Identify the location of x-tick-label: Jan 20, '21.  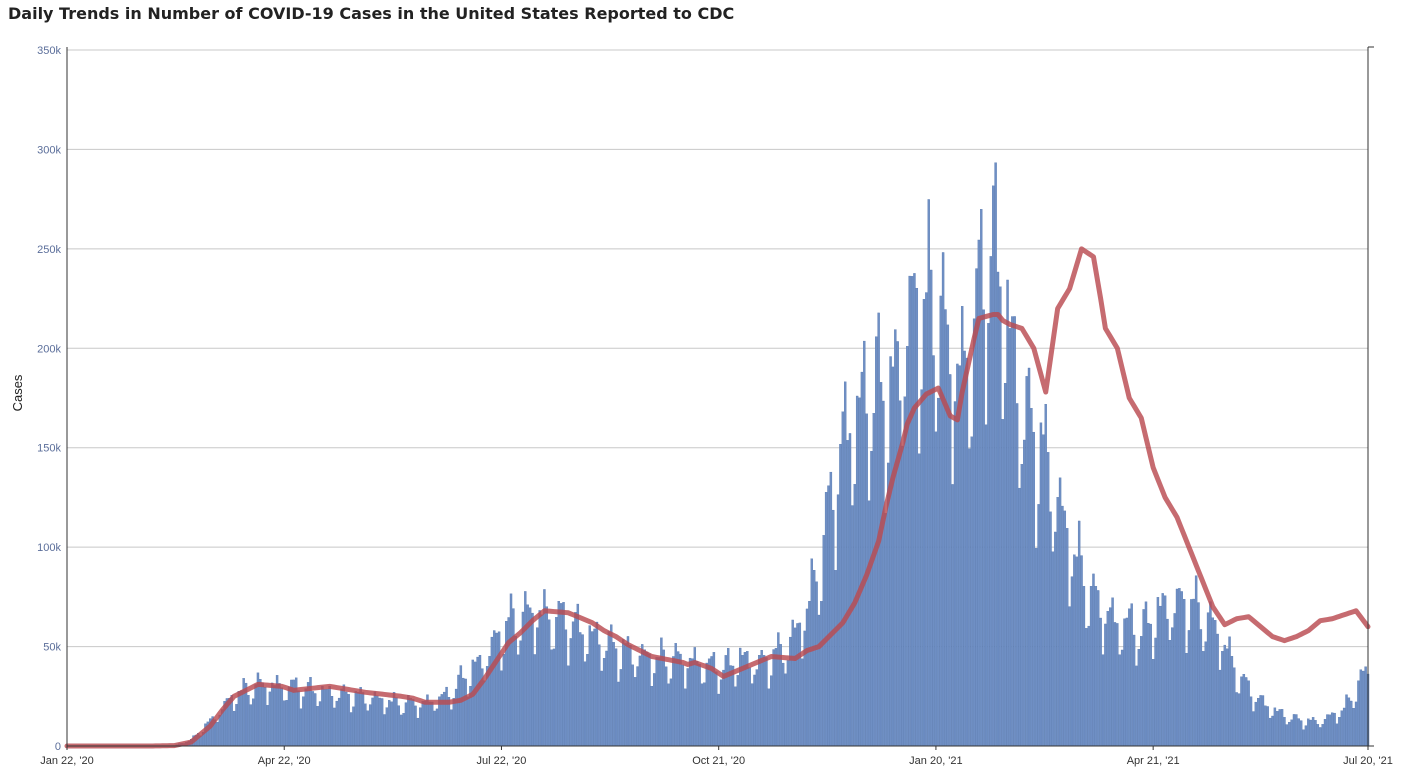
(935, 761).